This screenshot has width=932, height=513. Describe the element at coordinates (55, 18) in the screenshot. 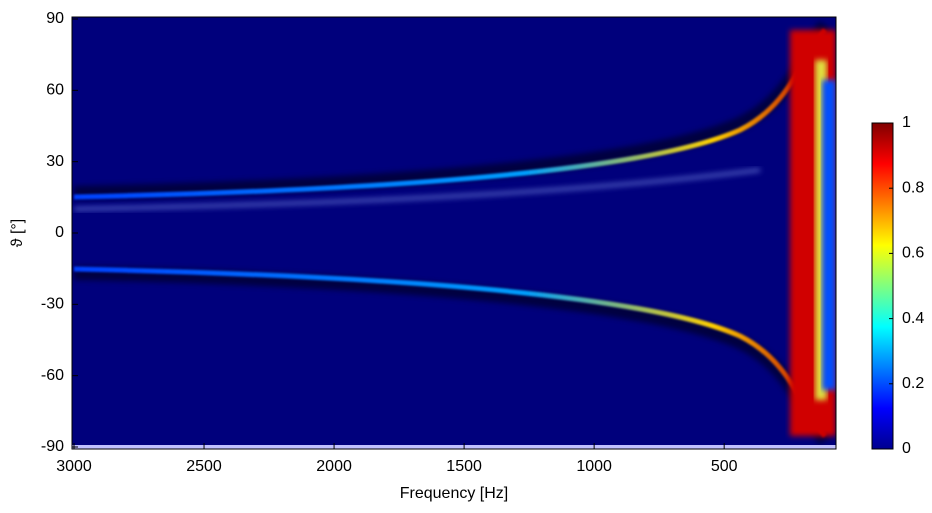

I see `y-tick-label: 90` at that location.